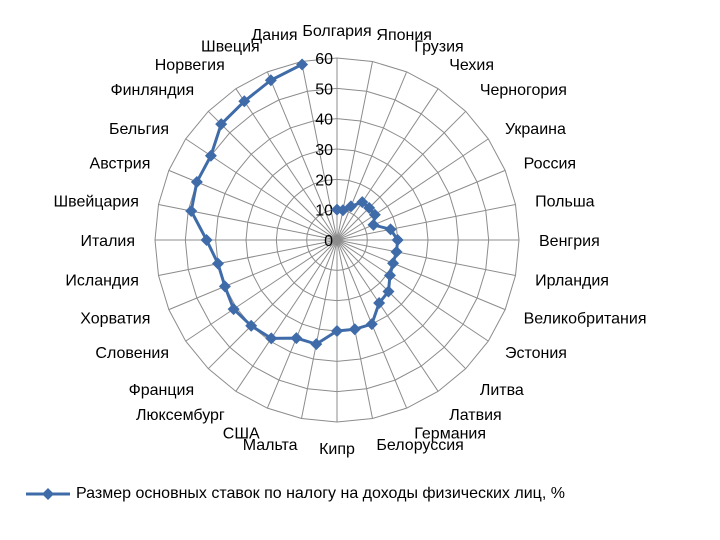 The height and width of the screenshot is (540, 720). What do you see at coordinates (328, 241) in the screenshot?
I see `tick-label: 0` at bounding box center [328, 241].